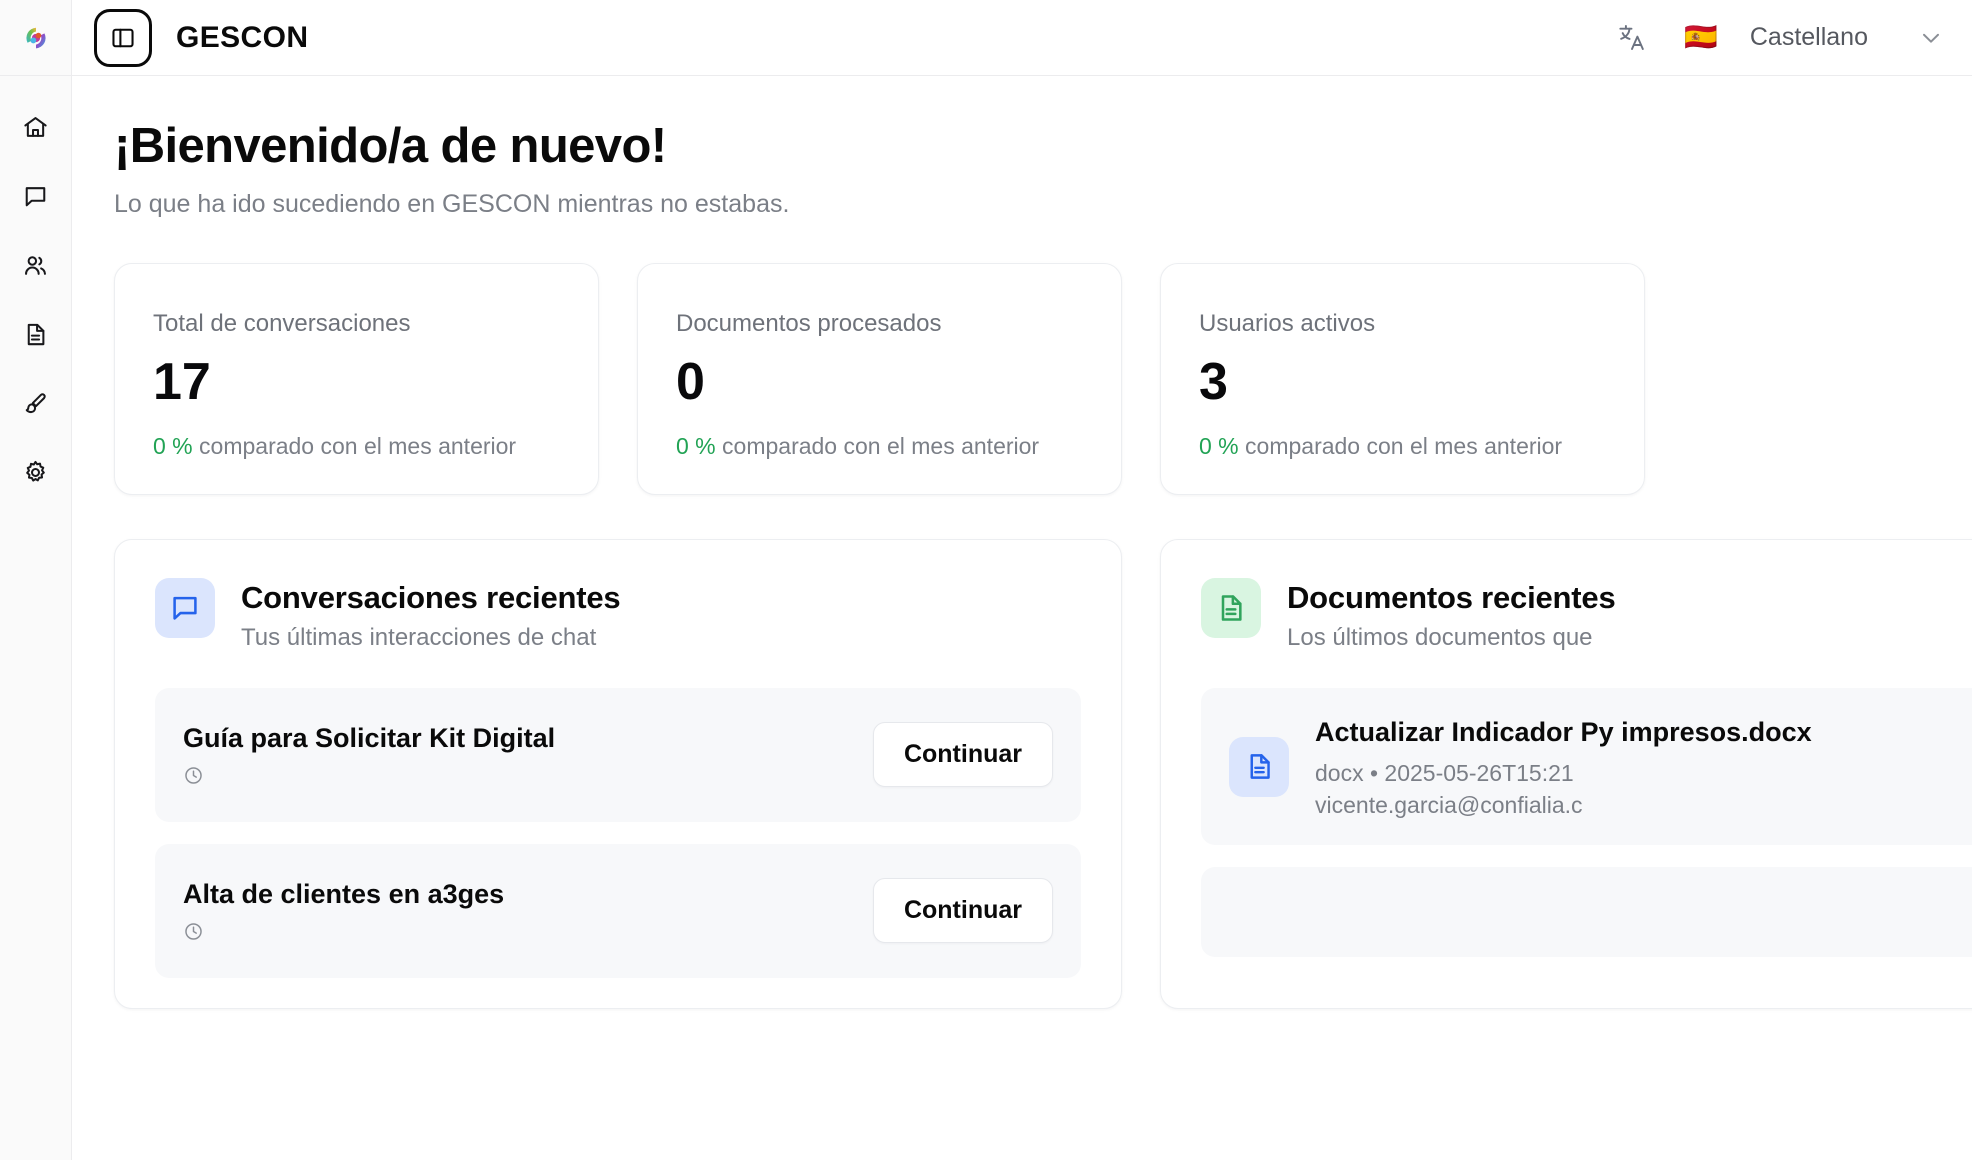 The image size is (1972, 1160). What do you see at coordinates (369, 738) in the screenshot?
I see `conversation-title: Guía para Solicitar Kit Digital` at bounding box center [369, 738].